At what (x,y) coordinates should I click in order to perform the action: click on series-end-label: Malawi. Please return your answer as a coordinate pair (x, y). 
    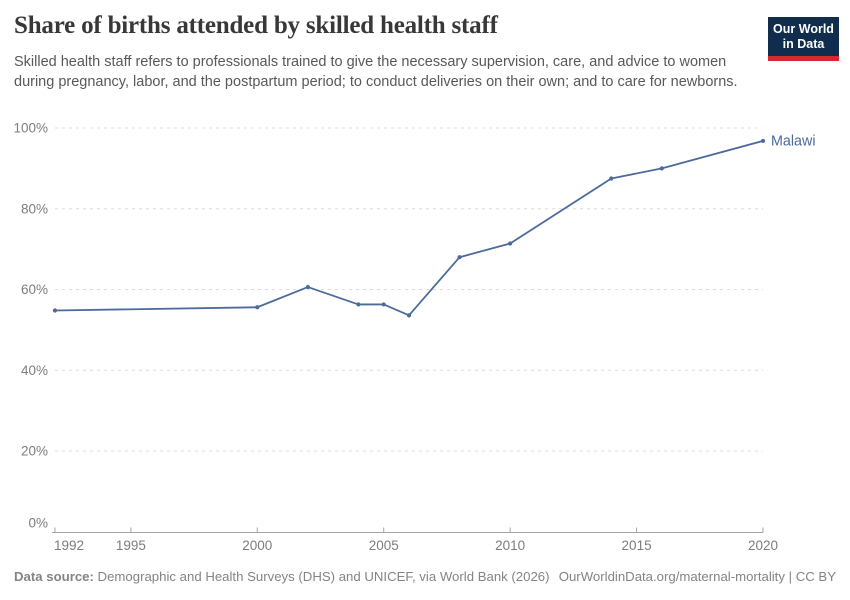
    Looking at the image, I should click on (793, 141).